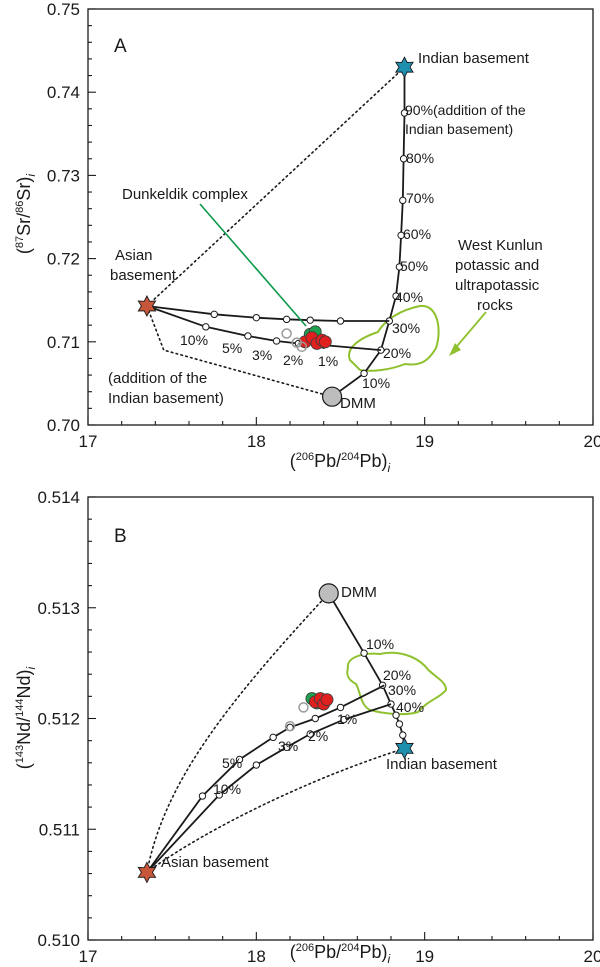 The height and width of the screenshot is (967, 600). I want to click on y-tick-label: 0.510, so click(58, 940).